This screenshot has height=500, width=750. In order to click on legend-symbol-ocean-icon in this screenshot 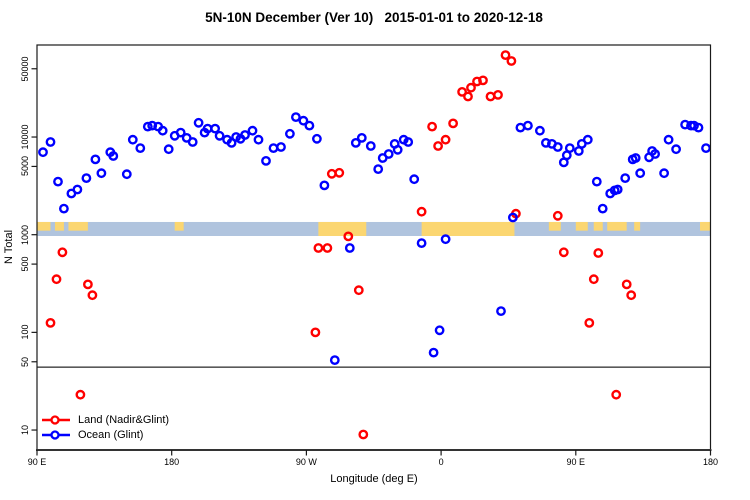, I will do `click(56, 434)`.